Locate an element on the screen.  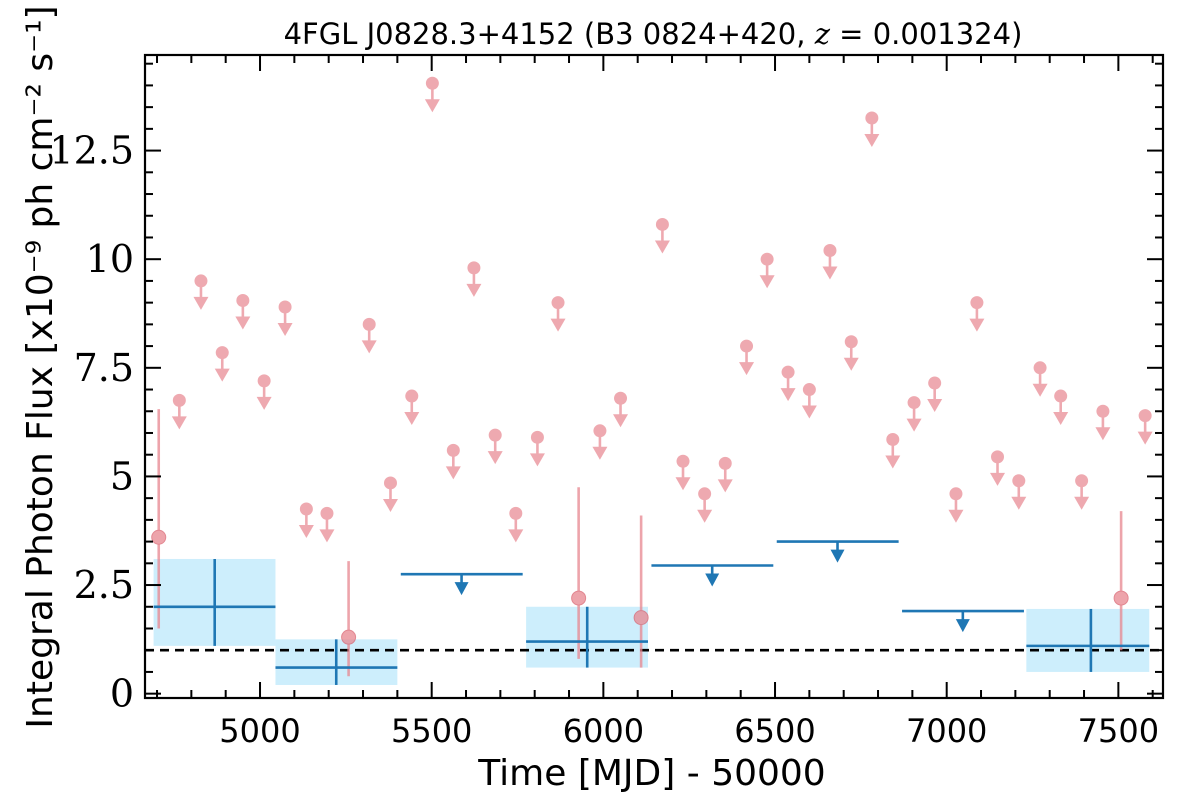
x-tick-label: 5500 is located at coordinates (431, 731).